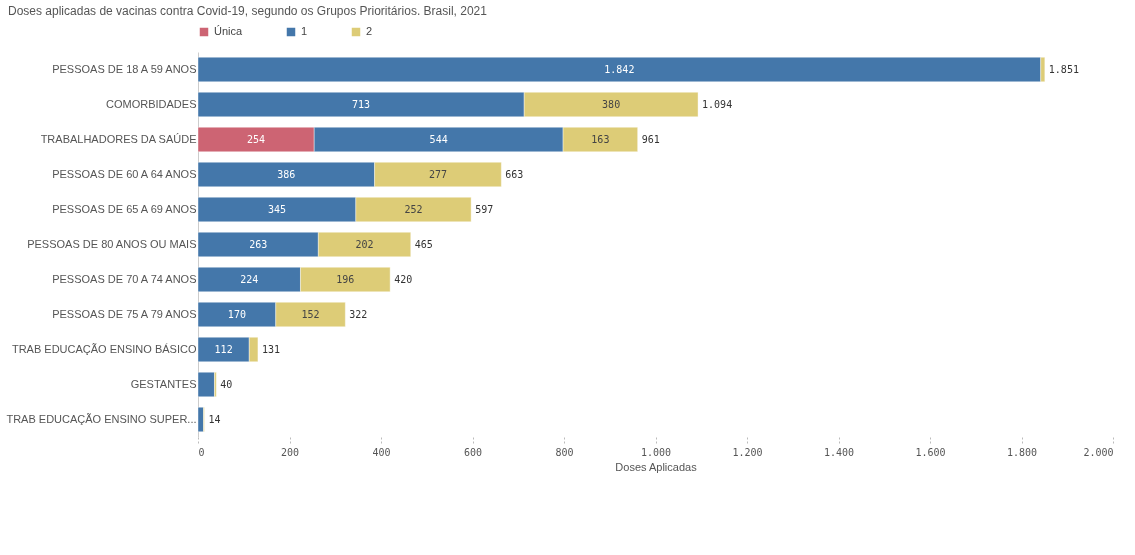  Describe the element at coordinates (249, 279) in the screenshot. I see `data-label: 224` at that location.